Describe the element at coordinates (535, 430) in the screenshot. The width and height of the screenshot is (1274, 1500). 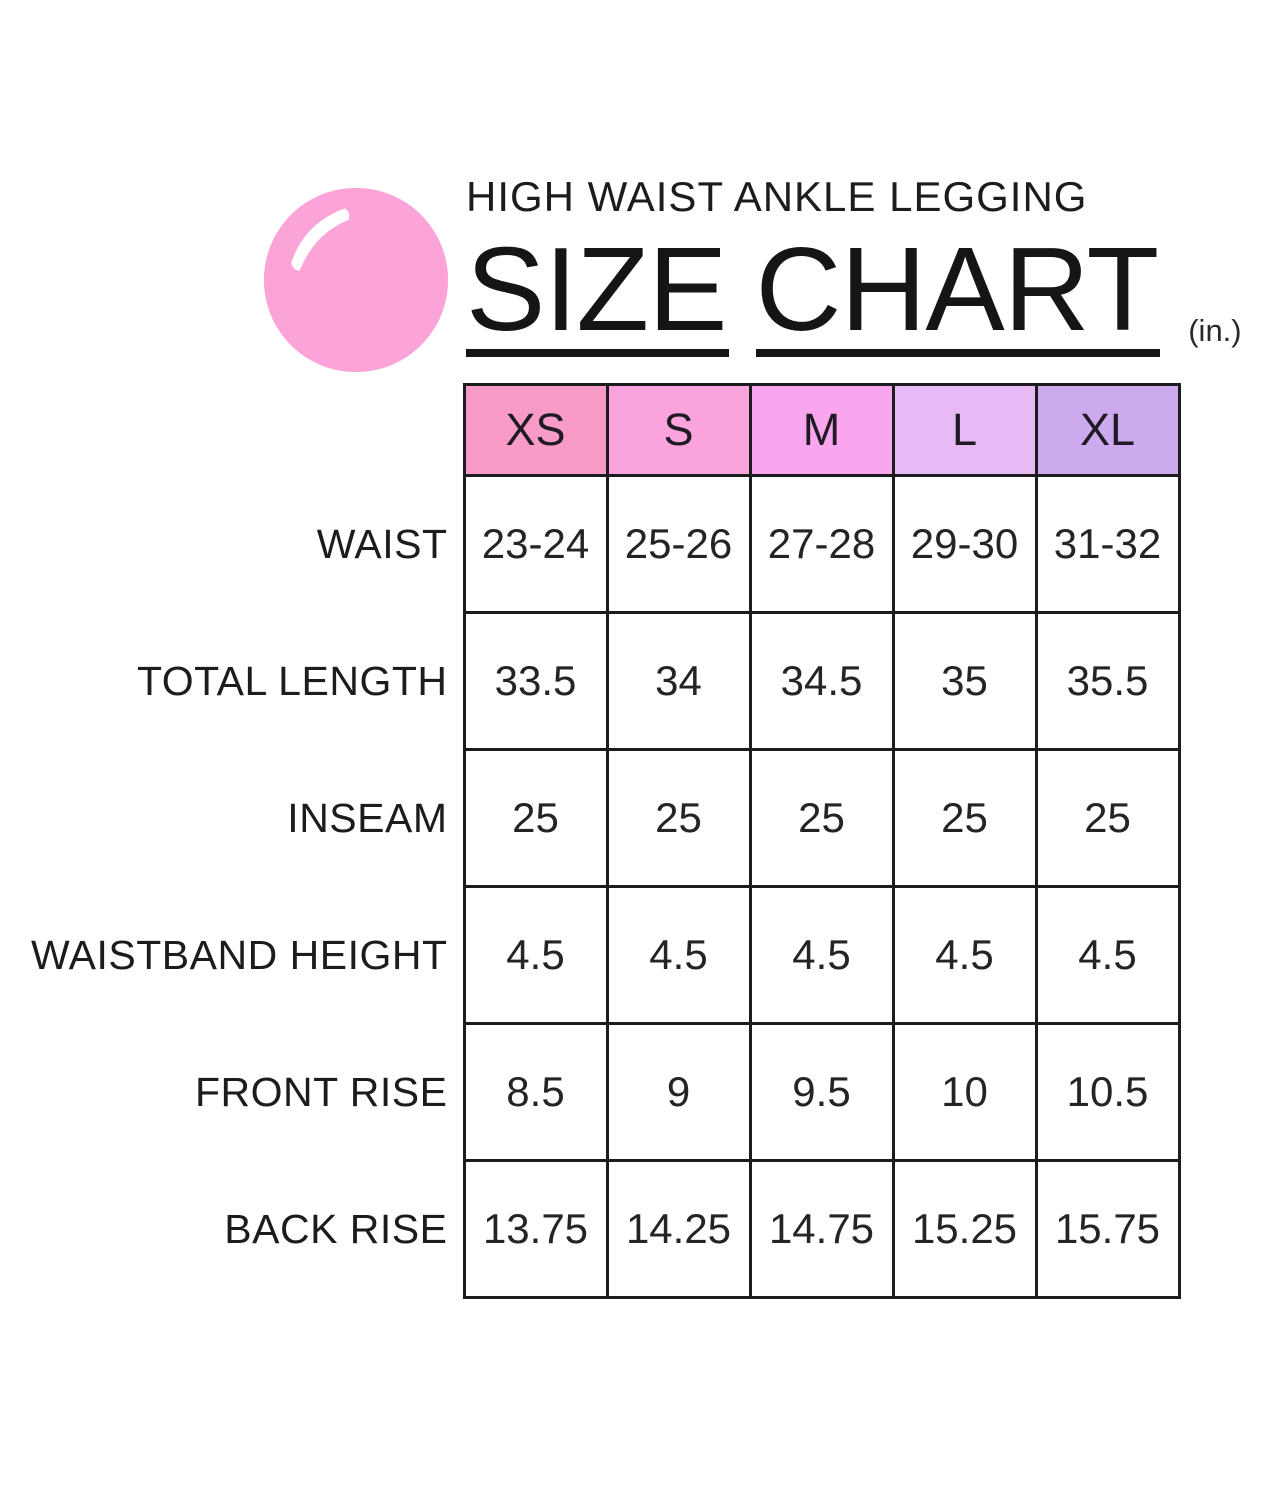
I see `size-column-header: XS` at that location.